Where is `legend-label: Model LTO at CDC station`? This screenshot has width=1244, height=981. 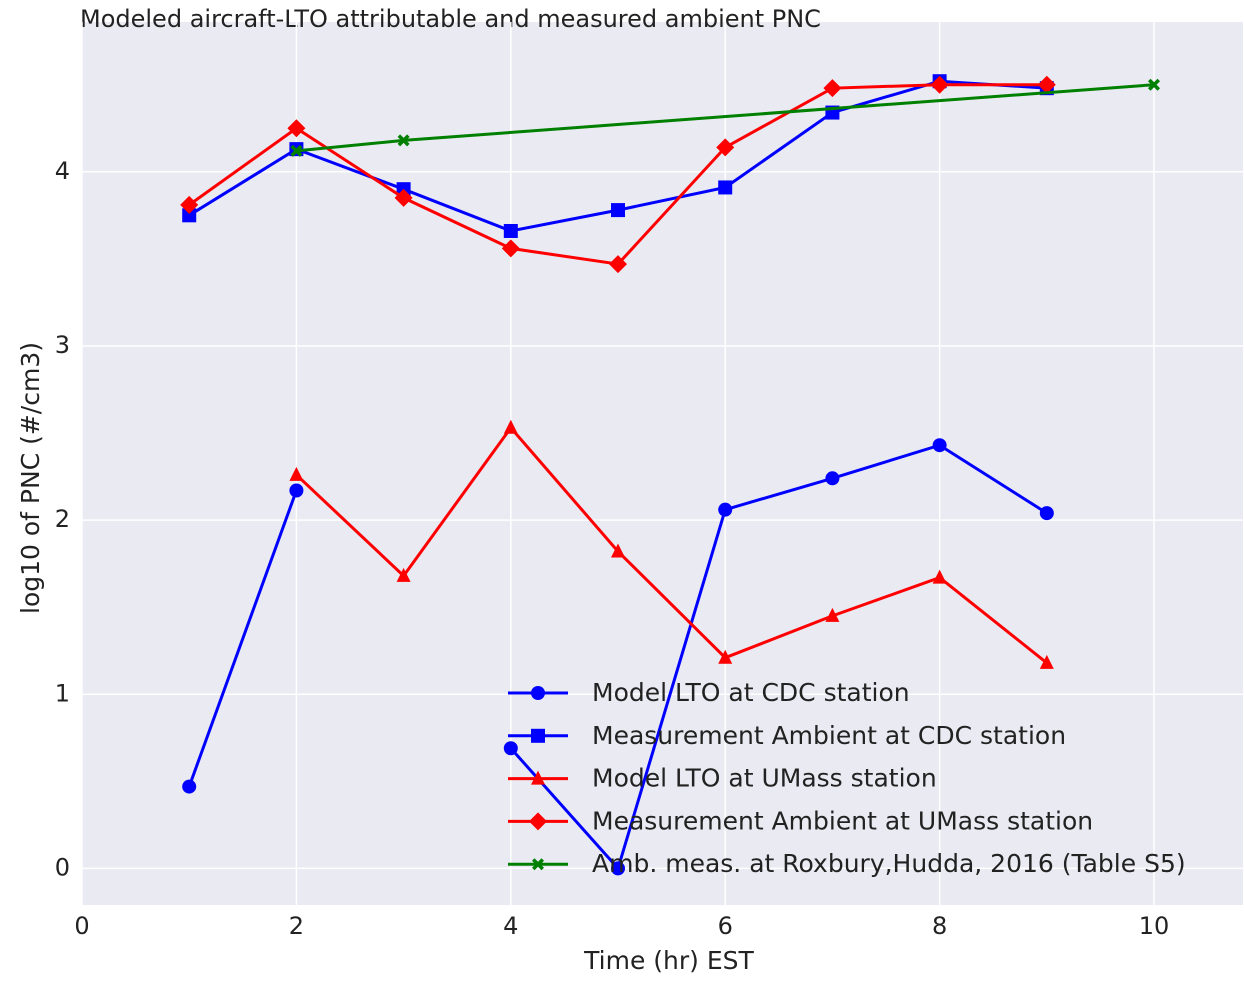
legend-label: Model LTO at CDC station is located at coordinates (751, 692).